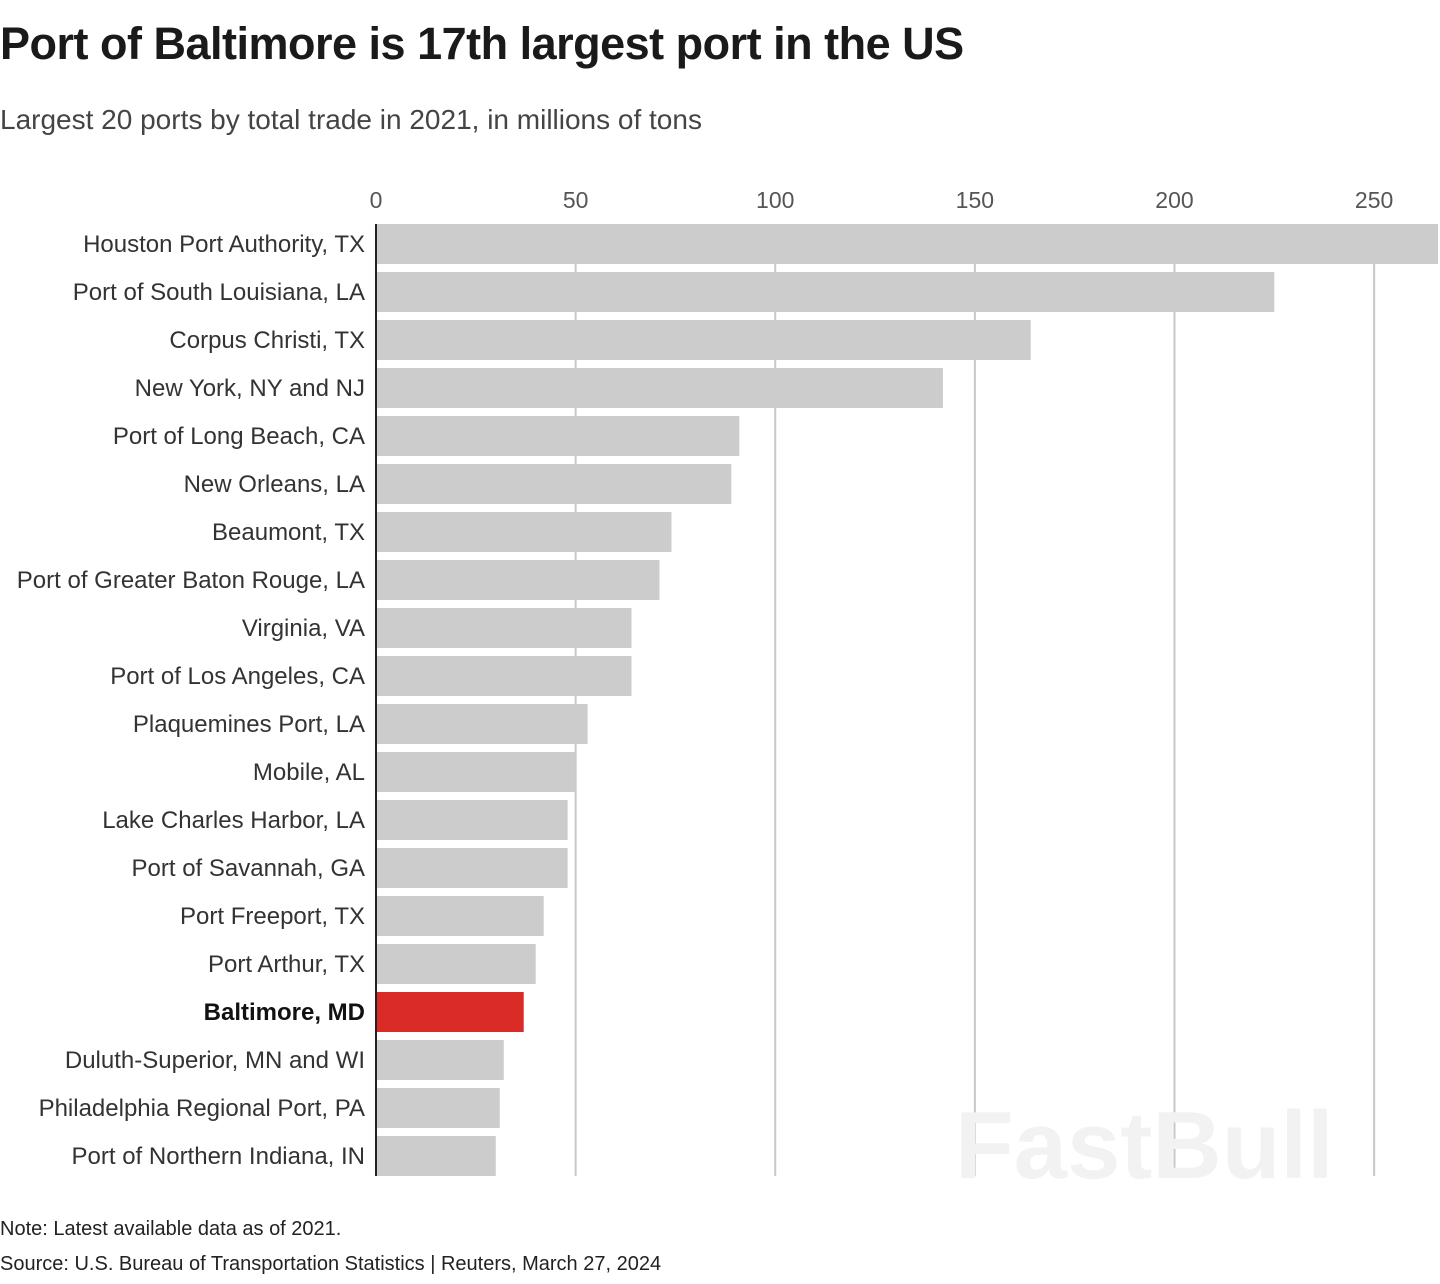 The height and width of the screenshot is (1284, 1440). Describe the element at coordinates (775, 200) in the screenshot. I see `x-tick-label: 100` at that location.